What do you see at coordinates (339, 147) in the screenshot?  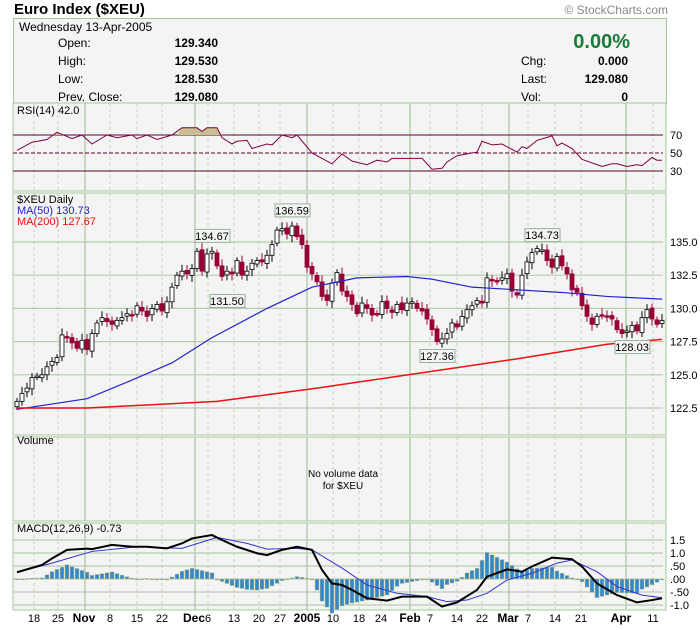 I see `rsi-panel` at bounding box center [339, 147].